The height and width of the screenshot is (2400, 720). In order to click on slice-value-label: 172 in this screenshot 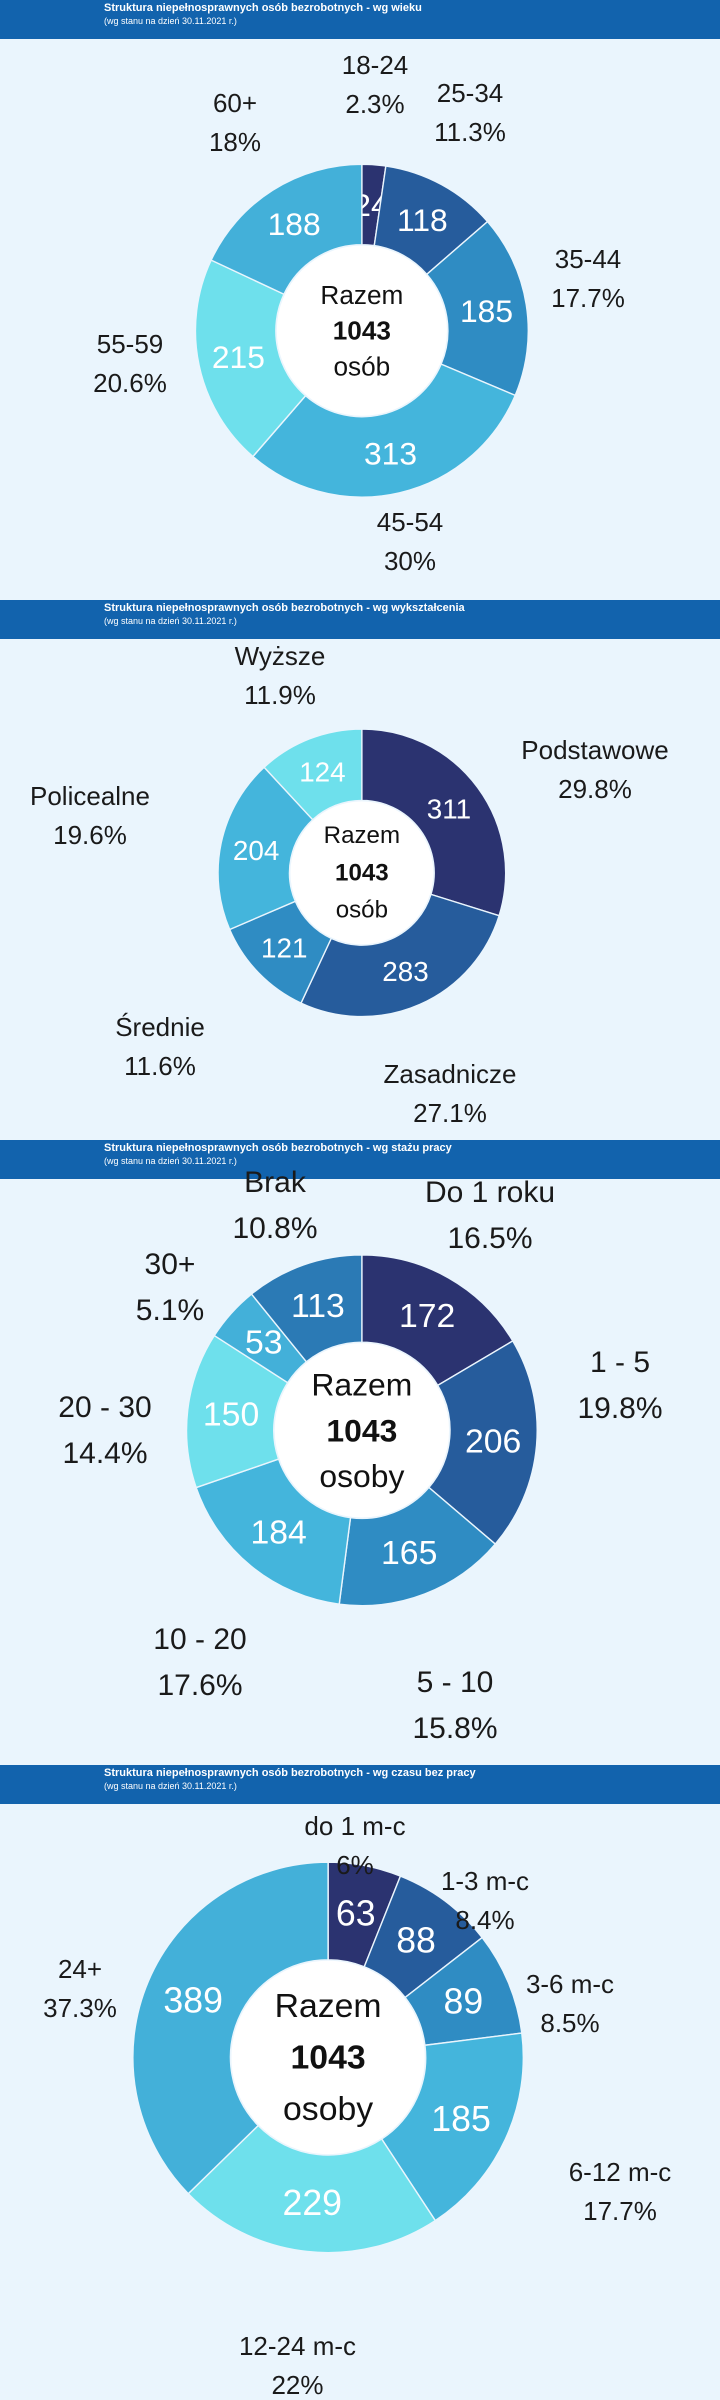, I will do `click(427, 1316)`.